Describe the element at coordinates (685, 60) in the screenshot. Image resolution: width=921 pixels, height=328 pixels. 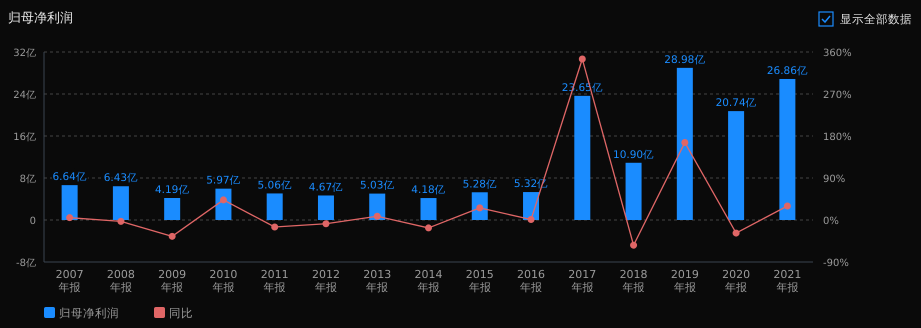
I see `data-label: 28.98亿` at that location.